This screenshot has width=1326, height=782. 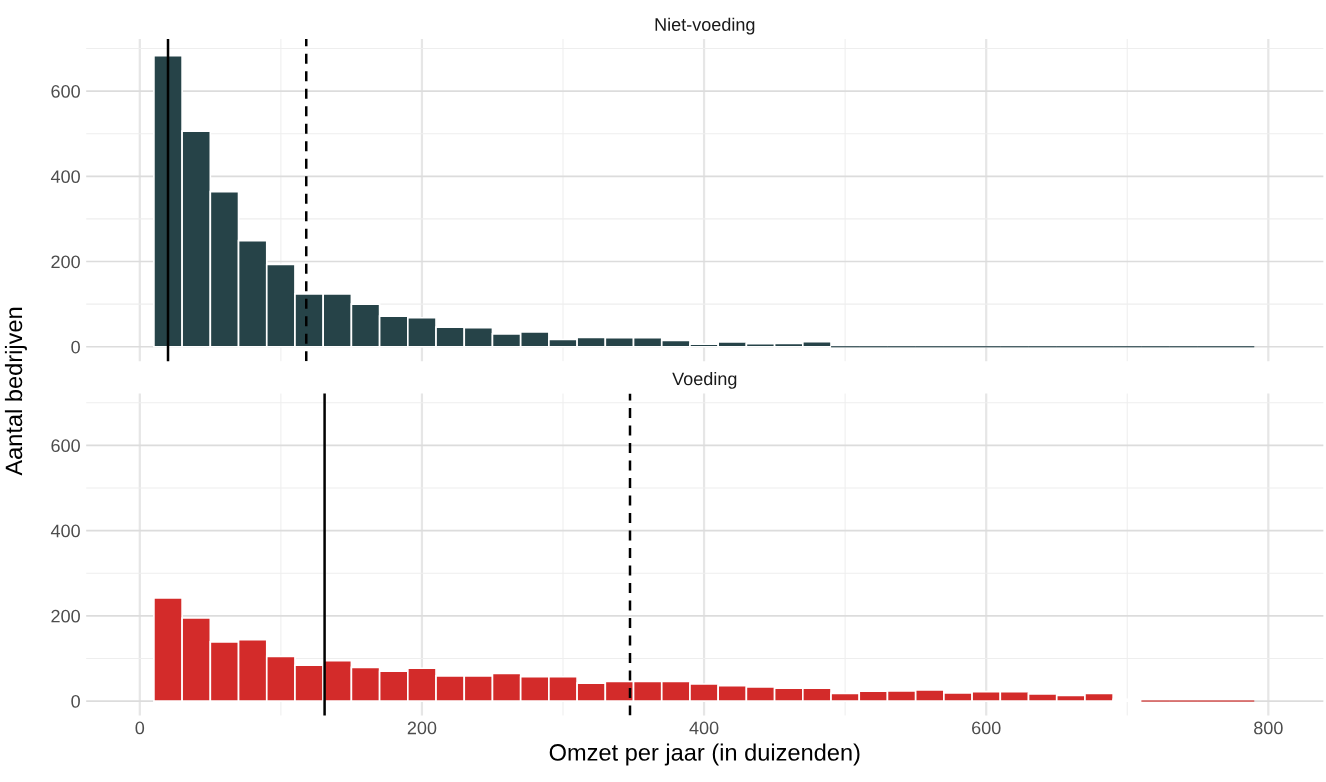 I want to click on x-tick-label: 800, so click(x=1268, y=728).